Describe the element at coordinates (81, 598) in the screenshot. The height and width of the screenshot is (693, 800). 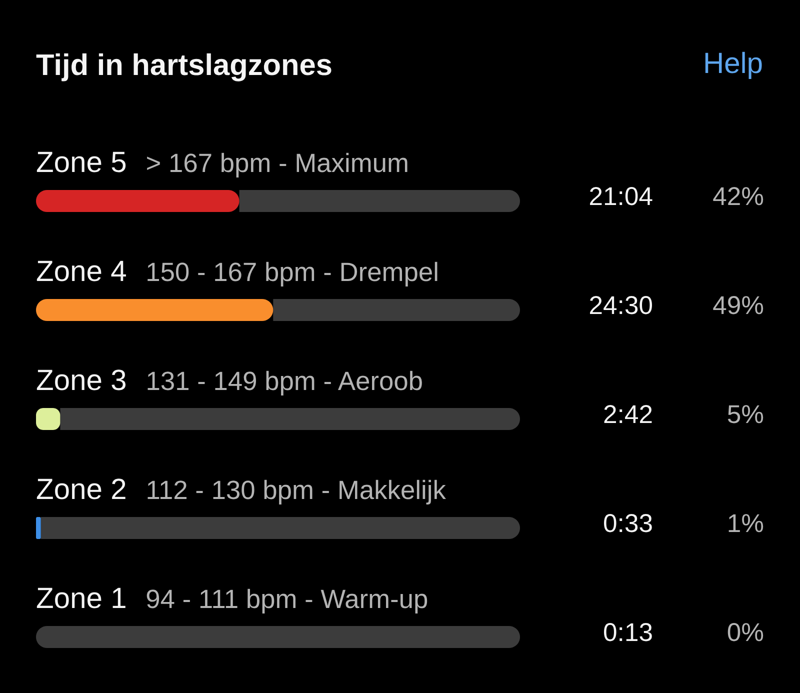
I see `y-tick-label: Zone 1` at that location.